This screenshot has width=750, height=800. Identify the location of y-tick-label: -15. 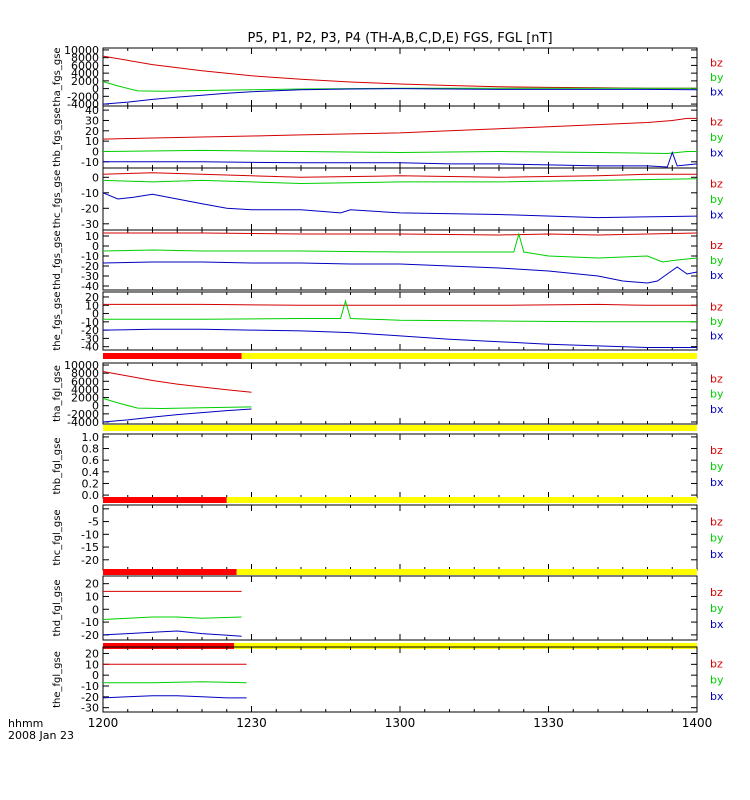
(90, 547).